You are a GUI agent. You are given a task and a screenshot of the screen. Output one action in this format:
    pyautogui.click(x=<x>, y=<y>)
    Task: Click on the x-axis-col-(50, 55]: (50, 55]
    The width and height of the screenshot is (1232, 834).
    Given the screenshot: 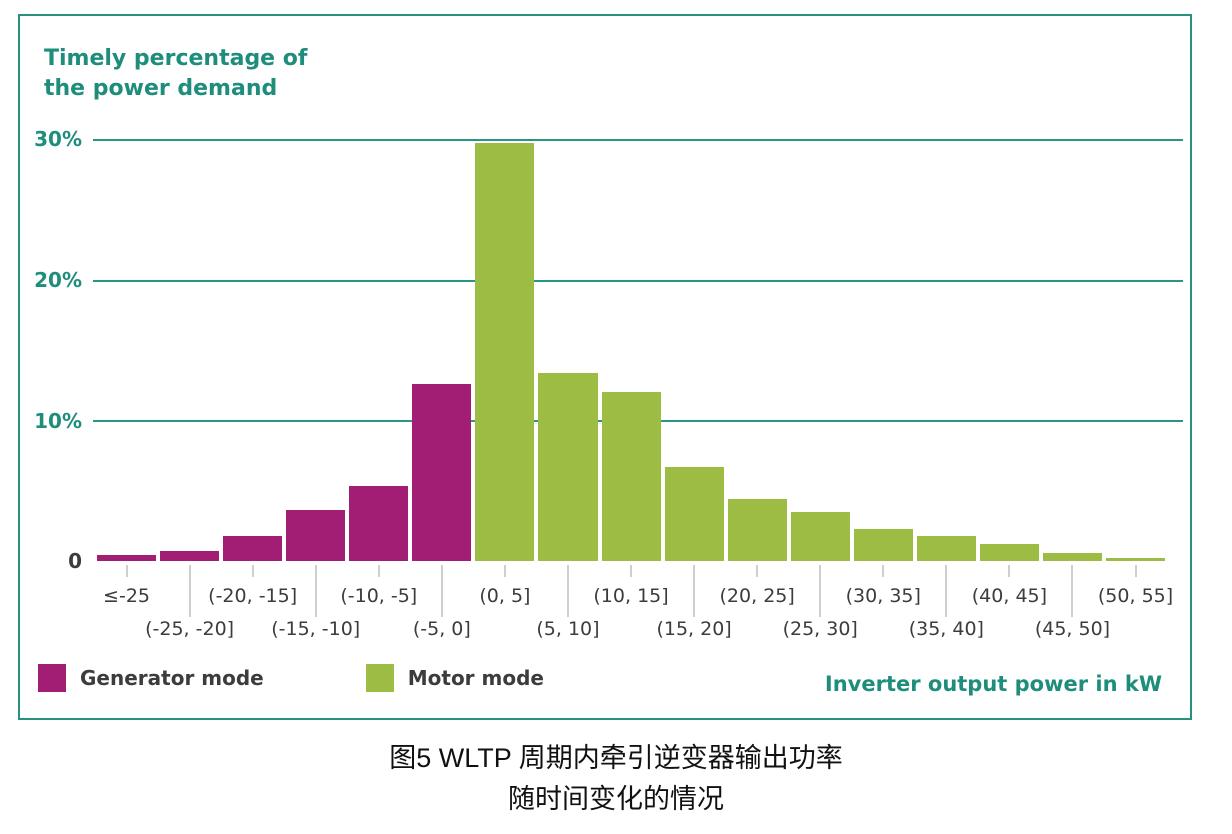 What is the action you would take?
    pyautogui.click(x=1135, y=613)
    